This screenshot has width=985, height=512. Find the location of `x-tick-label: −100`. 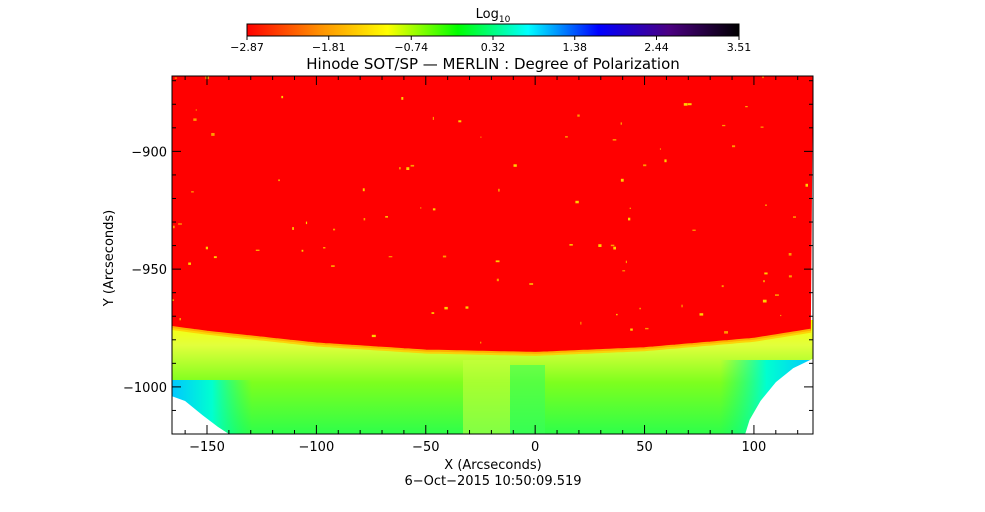

x-tick-label: −100 is located at coordinates (317, 447).